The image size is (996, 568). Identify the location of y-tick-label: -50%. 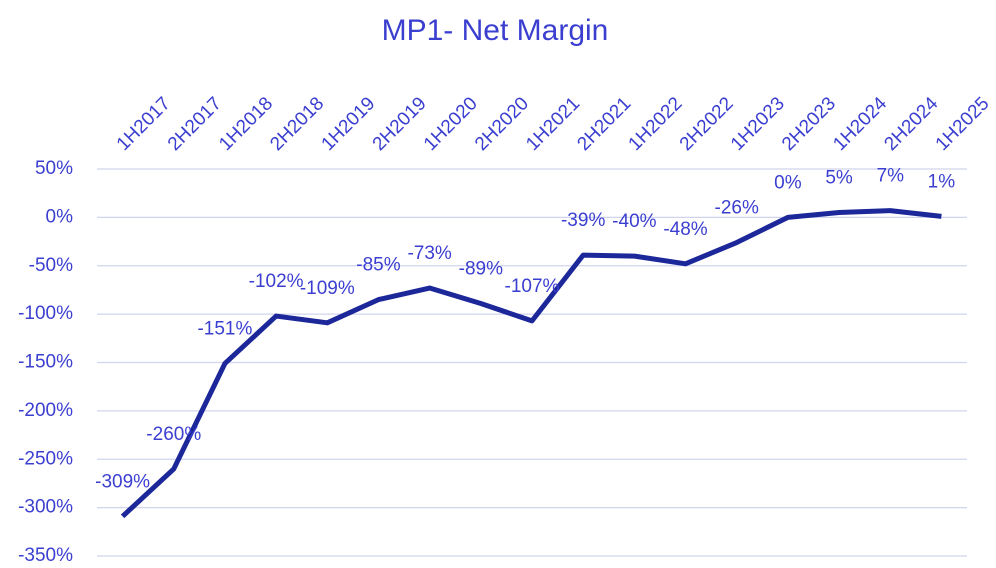
(51, 265).